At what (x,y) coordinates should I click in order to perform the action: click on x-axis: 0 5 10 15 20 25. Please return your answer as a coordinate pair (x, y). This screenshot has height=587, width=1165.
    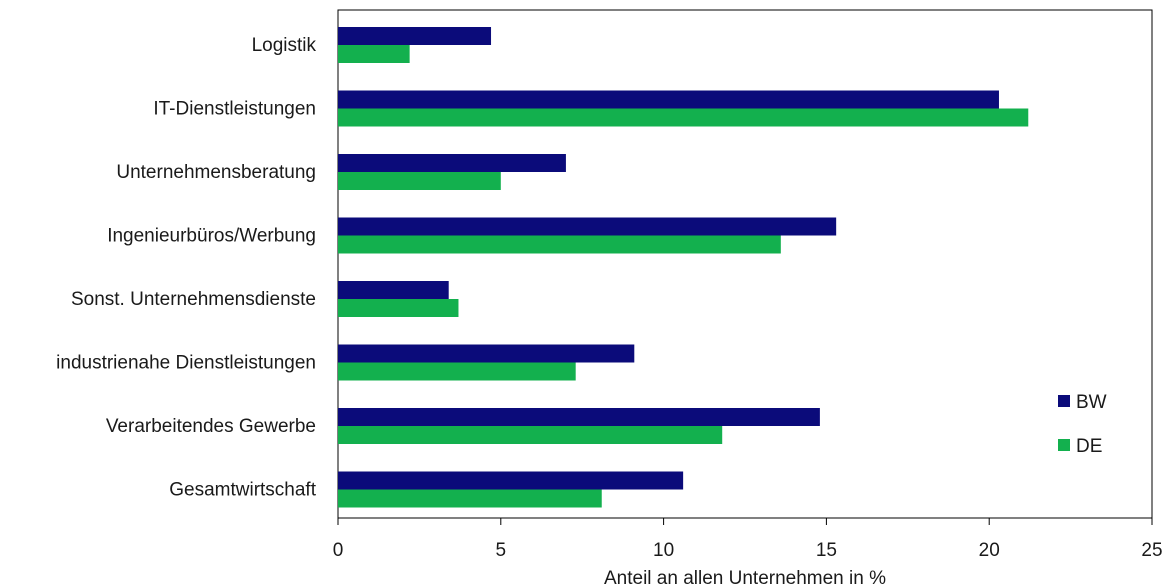
    Looking at the image, I should click on (748, 539).